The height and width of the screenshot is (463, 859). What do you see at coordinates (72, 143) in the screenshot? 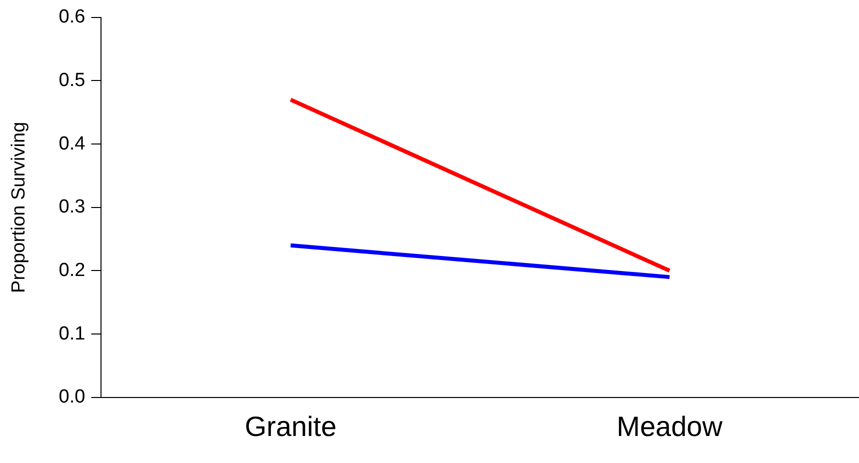
I see `y-tick-label: 0.4` at bounding box center [72, 143].